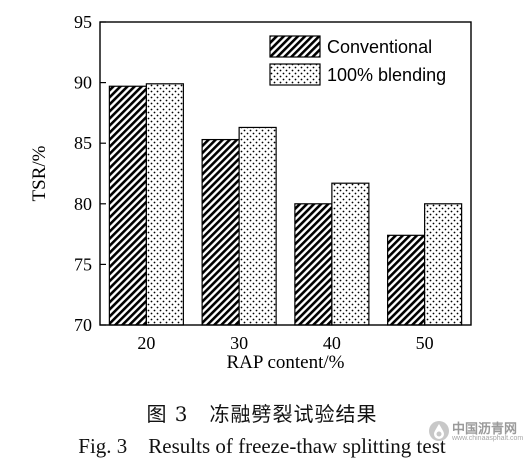  What do you see at coordinates (239, 343) in the screenshot?
I see `x-tick-label-30: 30` at bounding box center [239, 343].